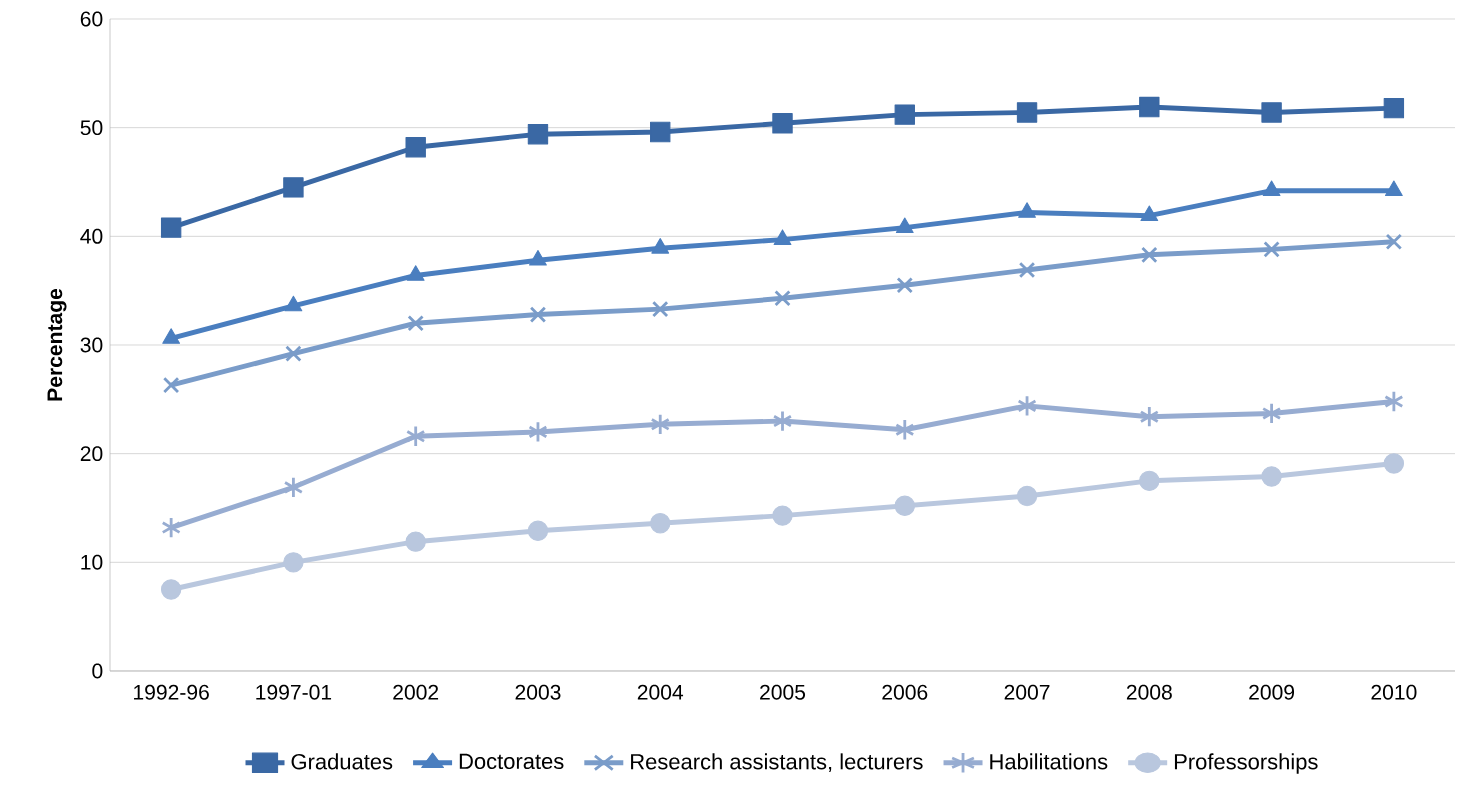 The width and height of the screenshot is (1459, 807). What do you see at coordinates (511, 761) in the screenshot?
I see `legend-label: Doctorates` at bounding box center [511, 761].